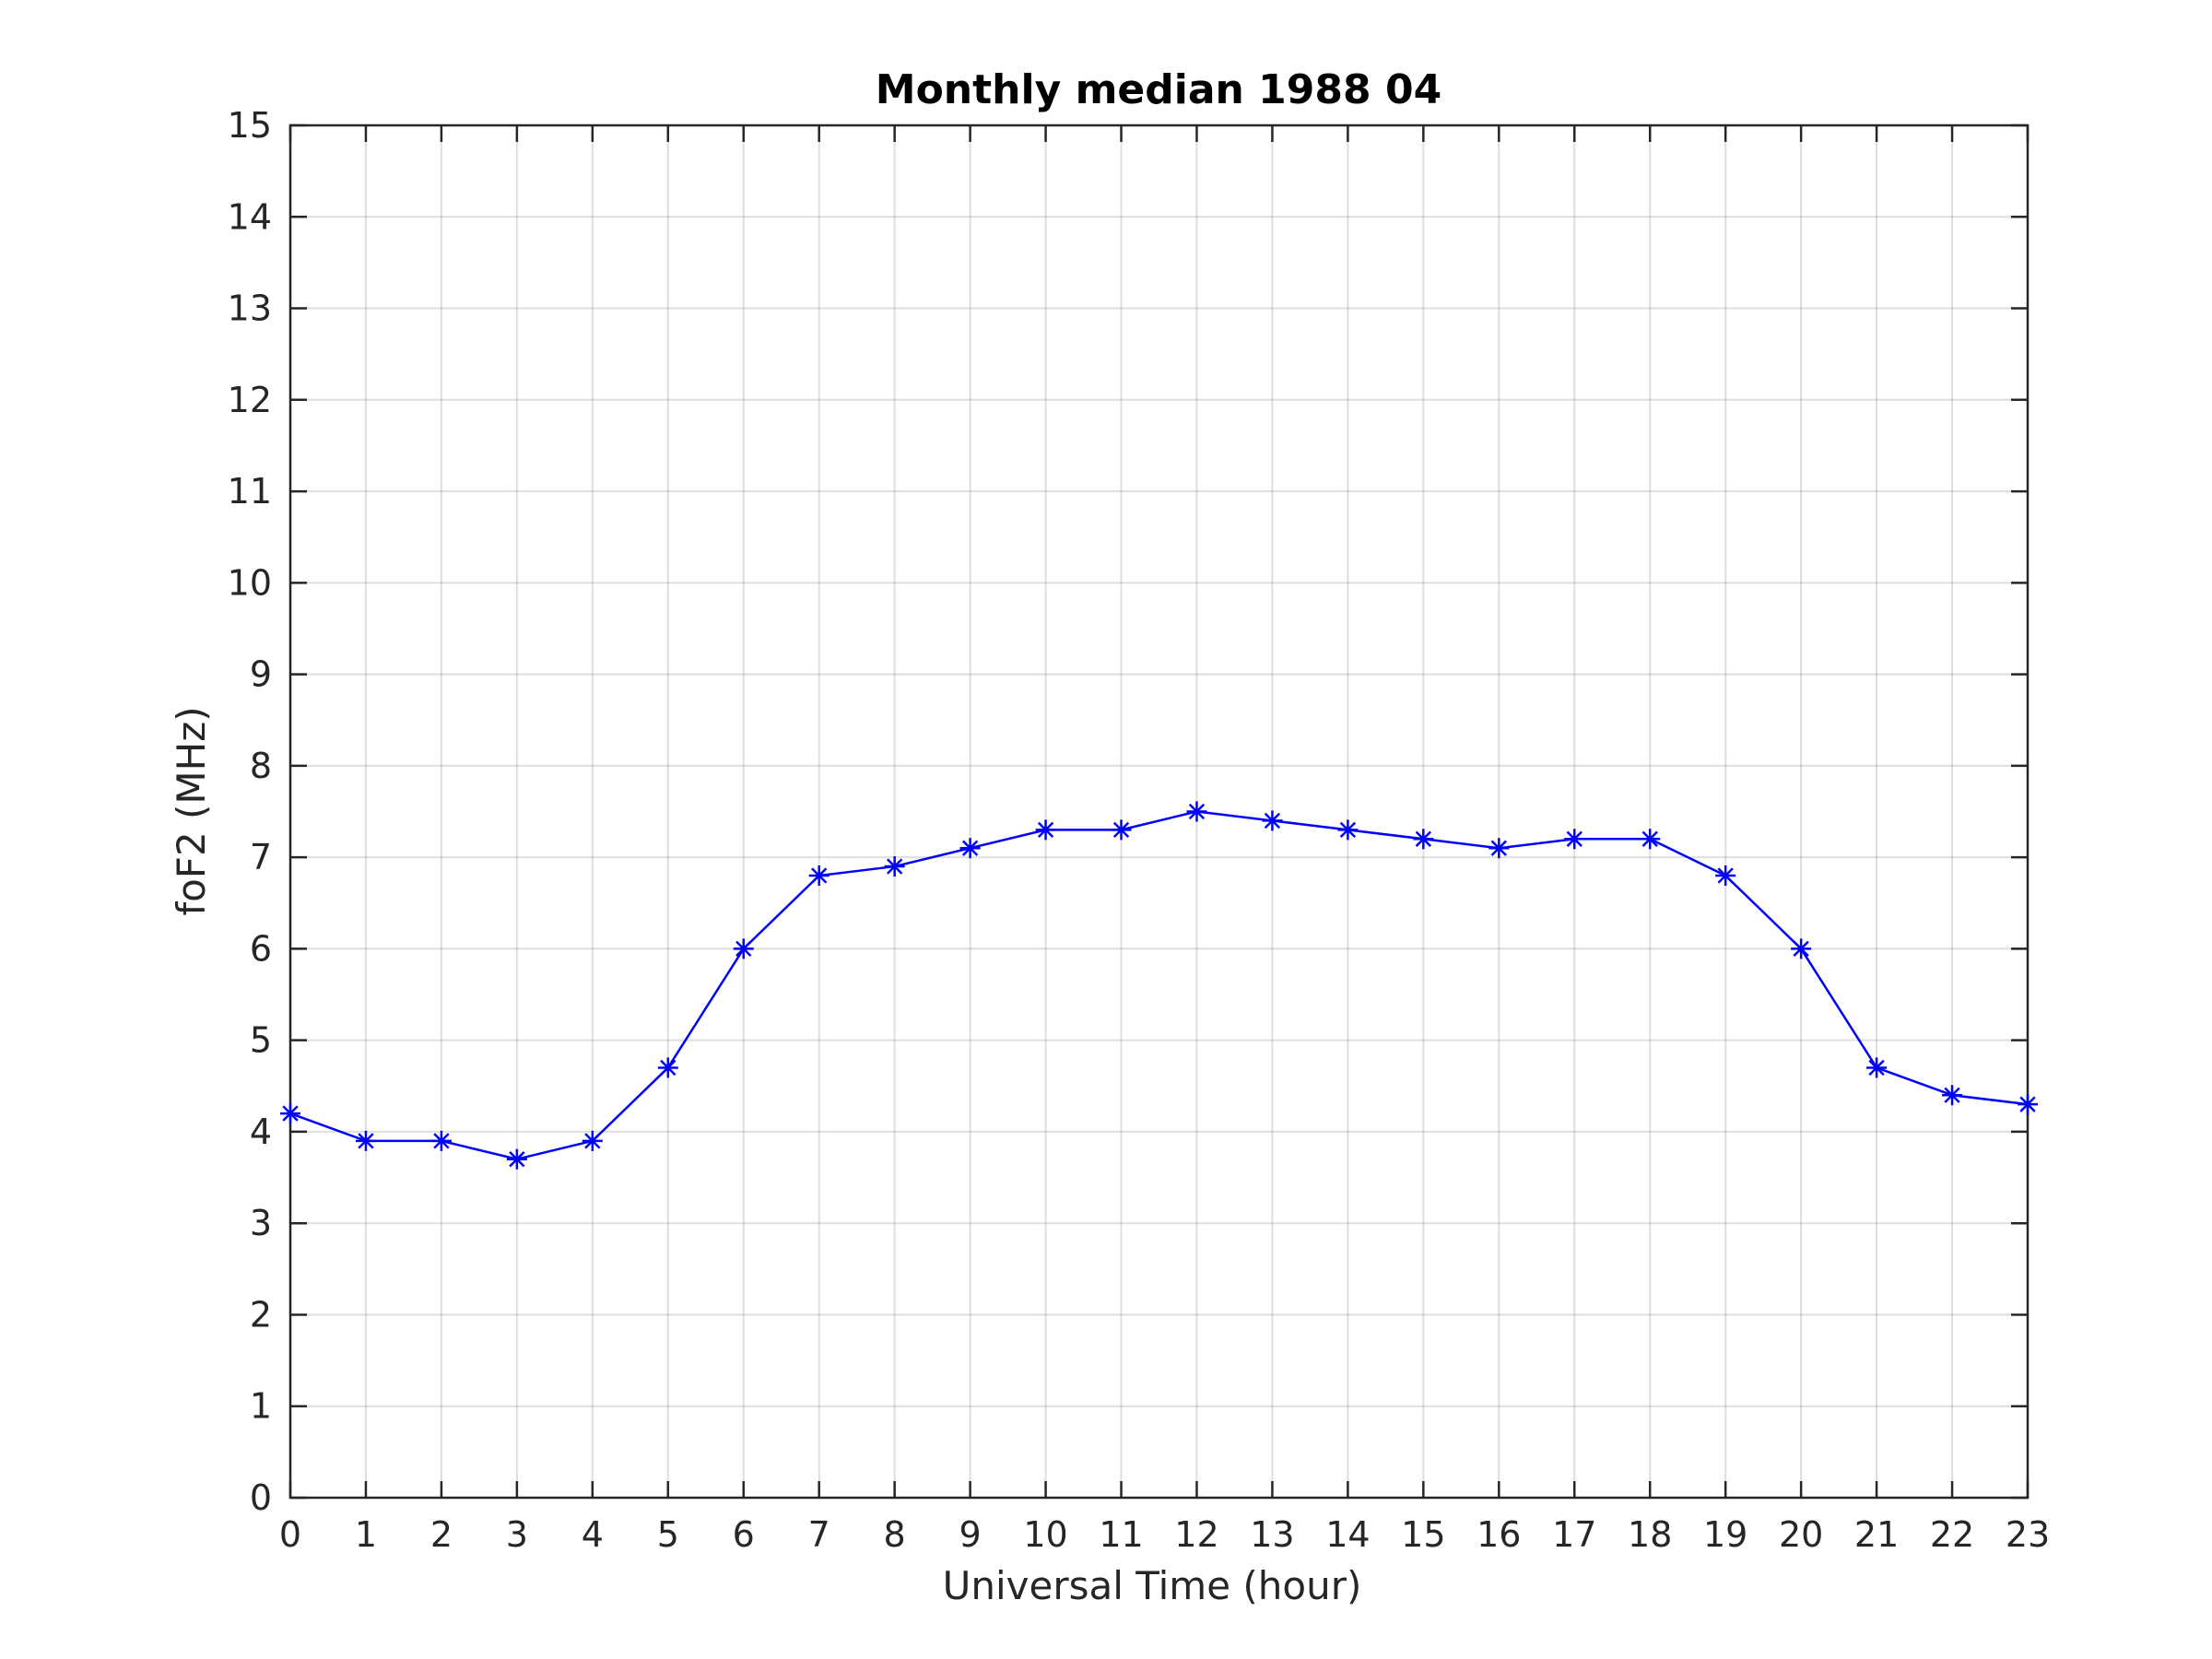 The image size is (2212, 1659). Describe the element at coordinates (250, 400) in the screenshot. I see `y-tick-label: 12` at that location.